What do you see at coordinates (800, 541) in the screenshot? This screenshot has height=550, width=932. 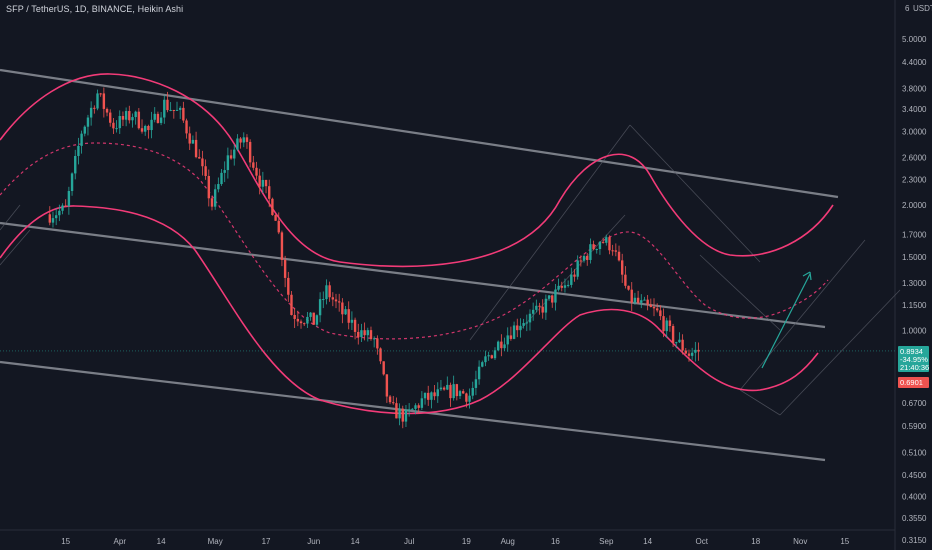 I see `time-tick: Nov` at bounding box center [800, 541].